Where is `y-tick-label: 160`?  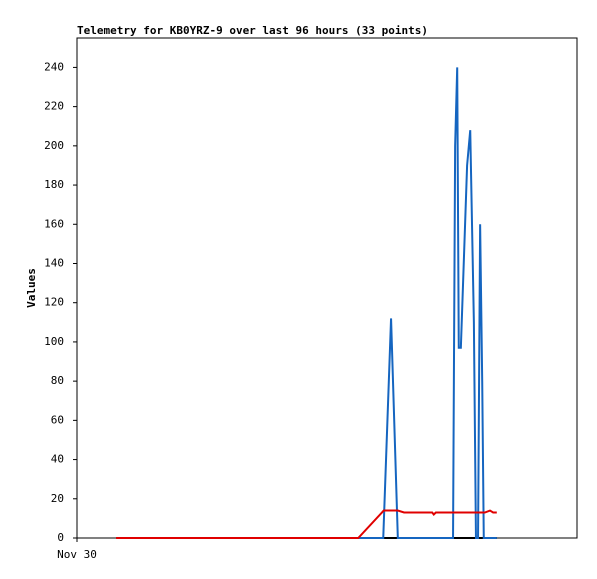 y-tick-label: 160 is located at coordinates (54, 223).